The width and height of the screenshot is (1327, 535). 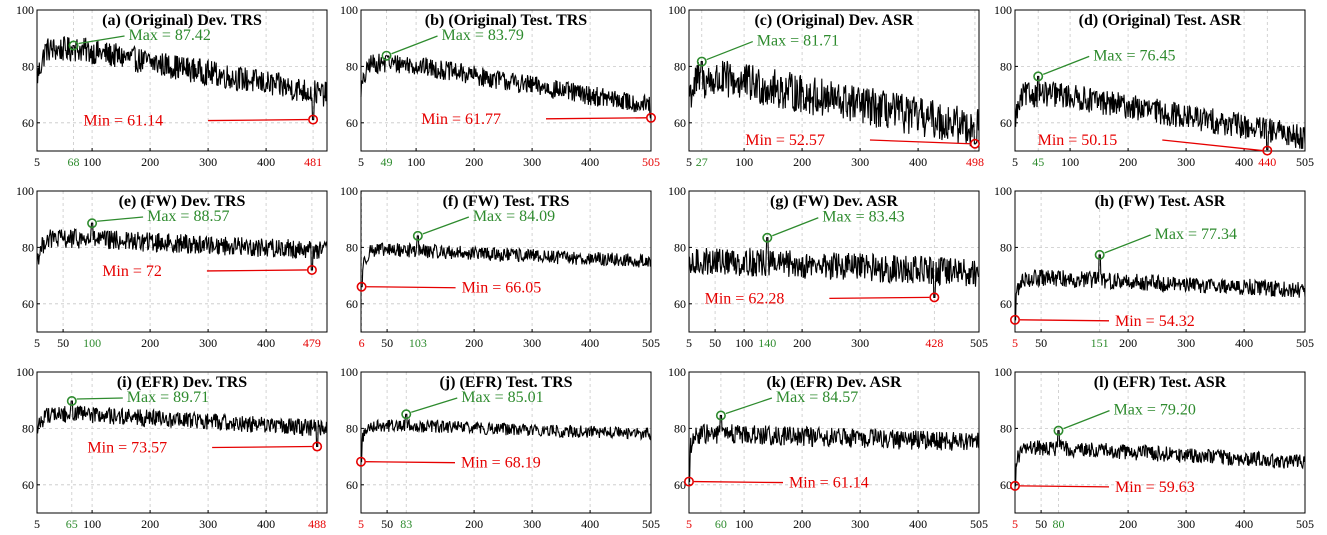 I want to click on x-tick-label-max: 49, so click(x=387, y=162).